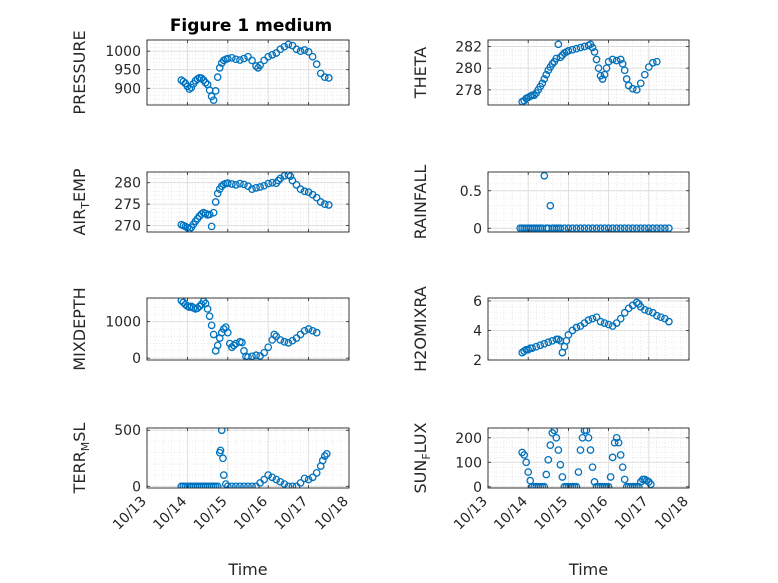  I want to click on y-tick-label: 275, so click(127, 205).